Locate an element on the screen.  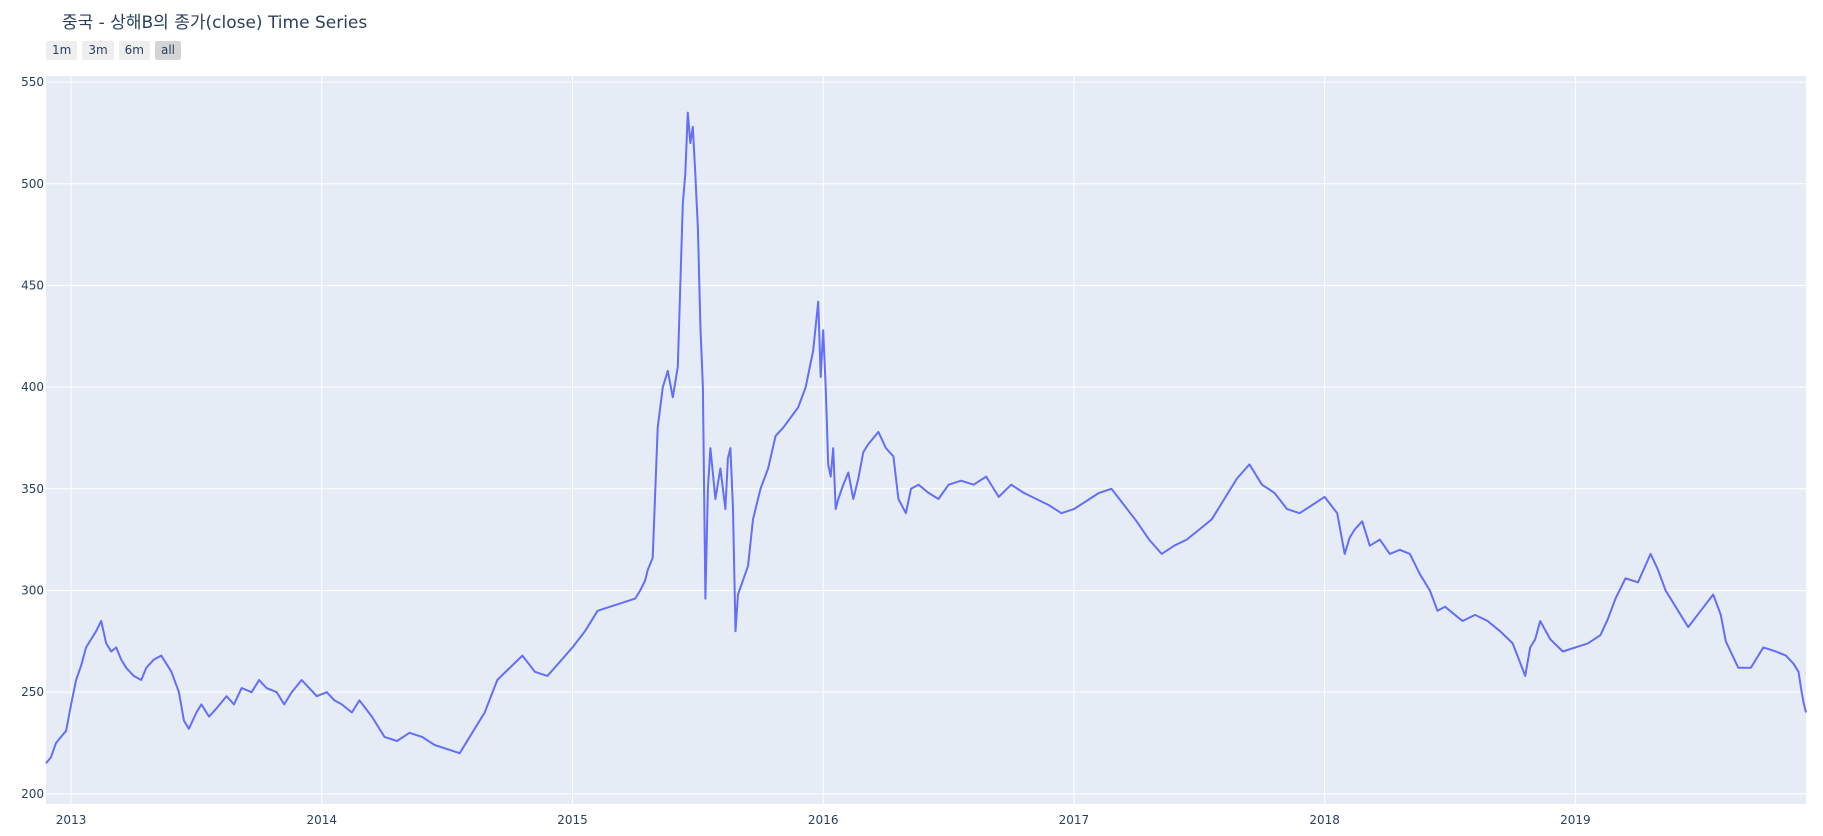
x-tick-label: 2014 is located at coordinates (322, 820).